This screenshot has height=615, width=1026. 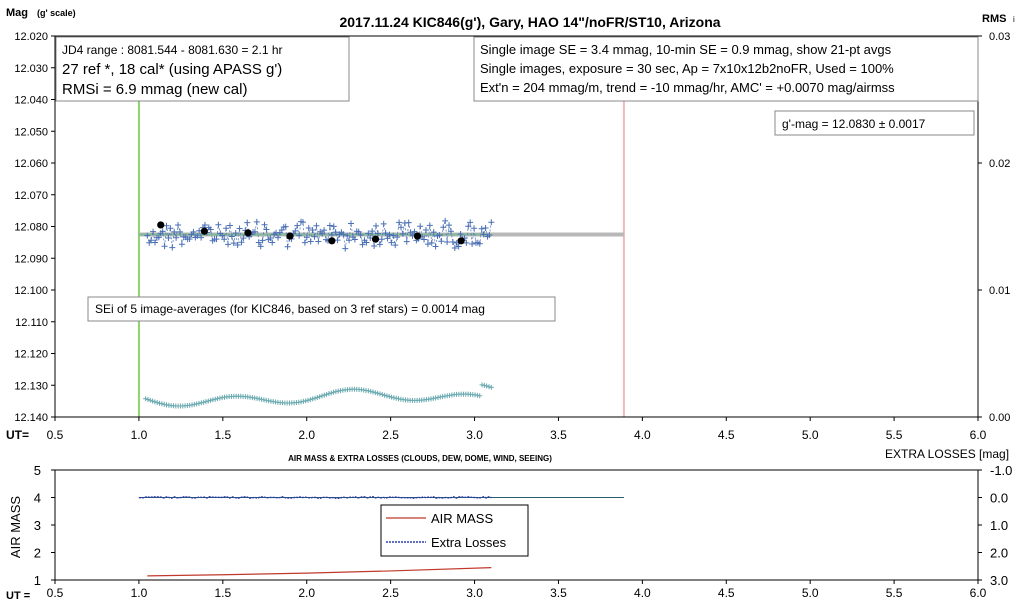 What do you see at coordinates (810, 593) in the screenshot?
I see `bottom-x-tick-label-9: 5.0` at bounding box center [810, 593].